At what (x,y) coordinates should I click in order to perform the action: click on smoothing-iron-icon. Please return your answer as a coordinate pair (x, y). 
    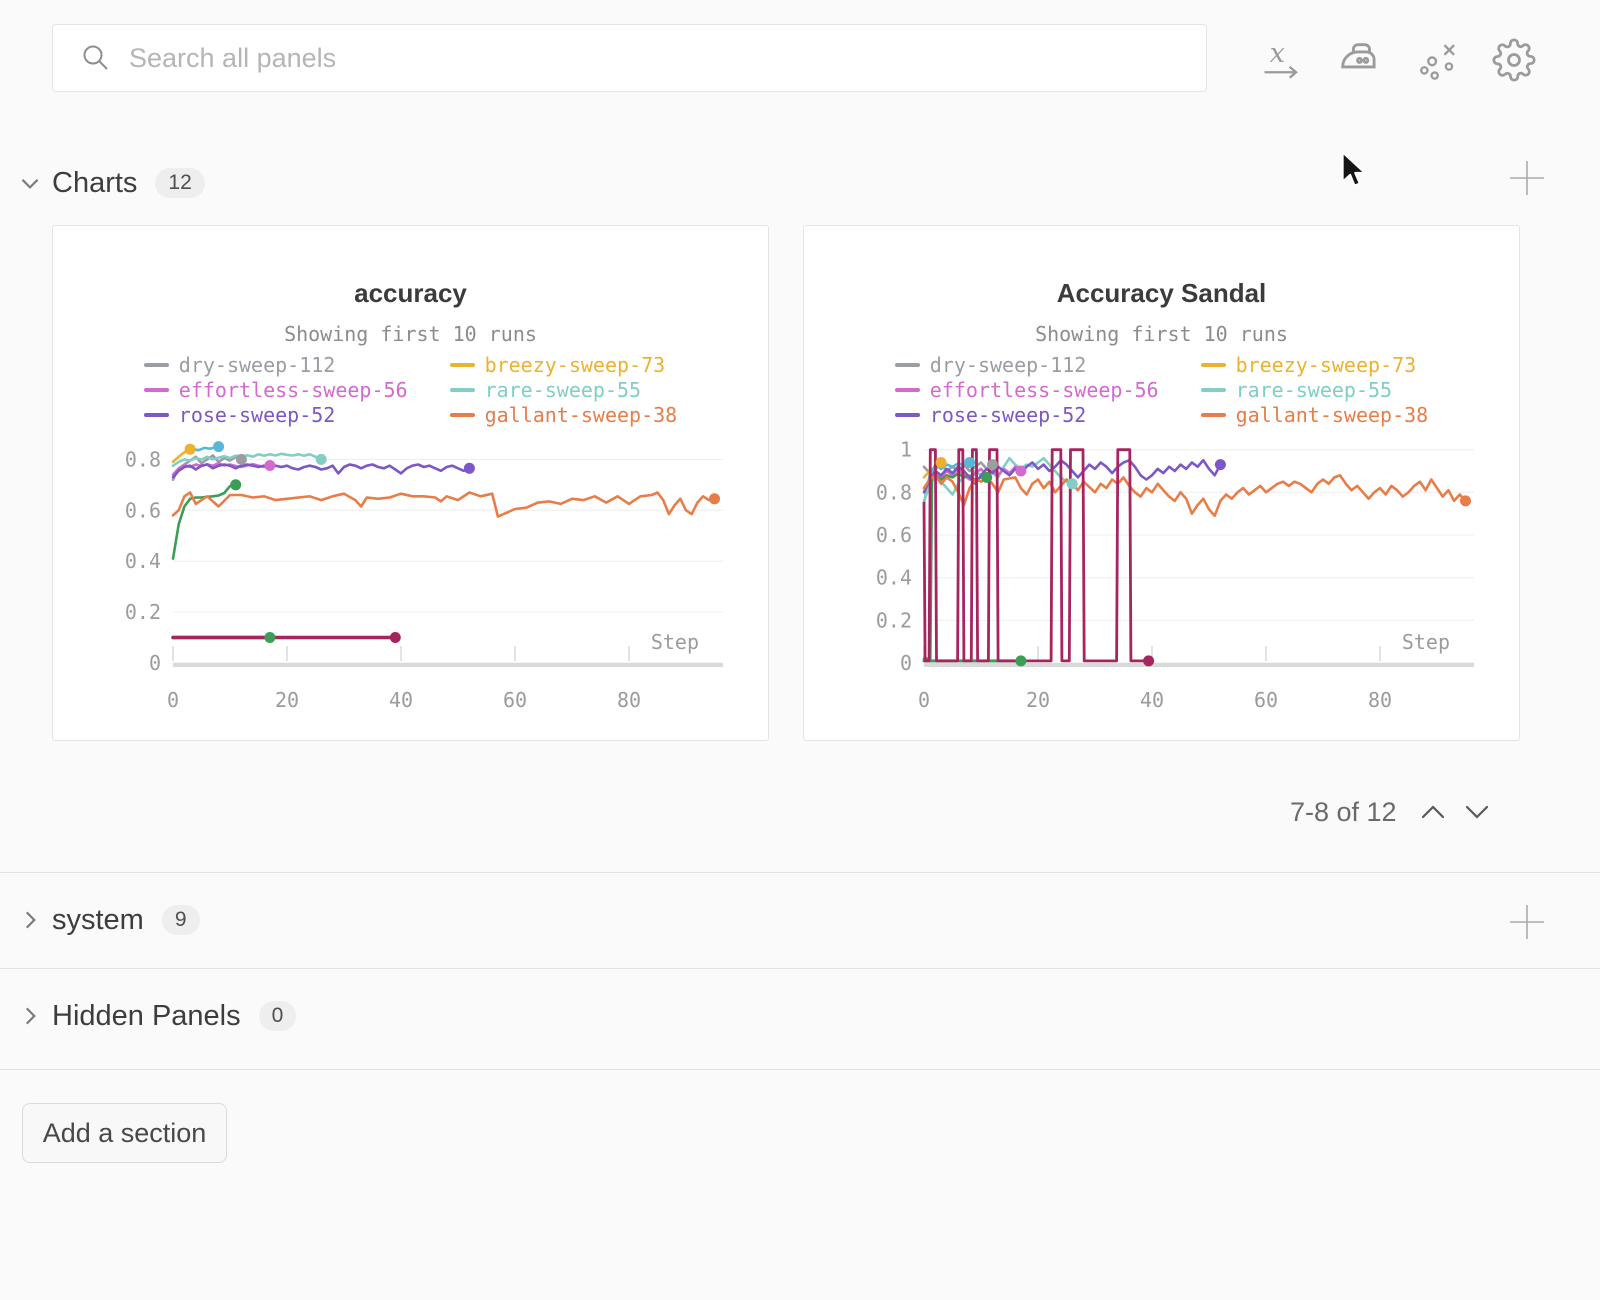
    Looking at the image, I should click on (1358, 60).